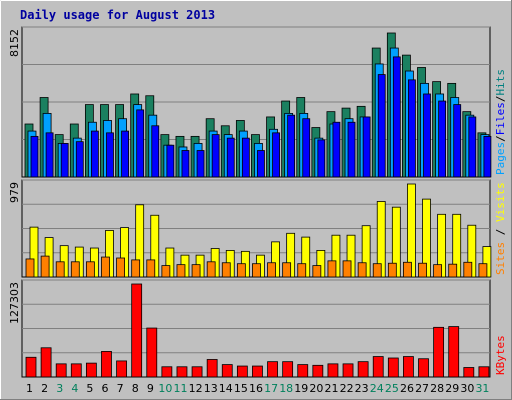  Describe the element at coordinates (500, 355) in the screenshot. I see `legend-entry: KBytes` at that location.